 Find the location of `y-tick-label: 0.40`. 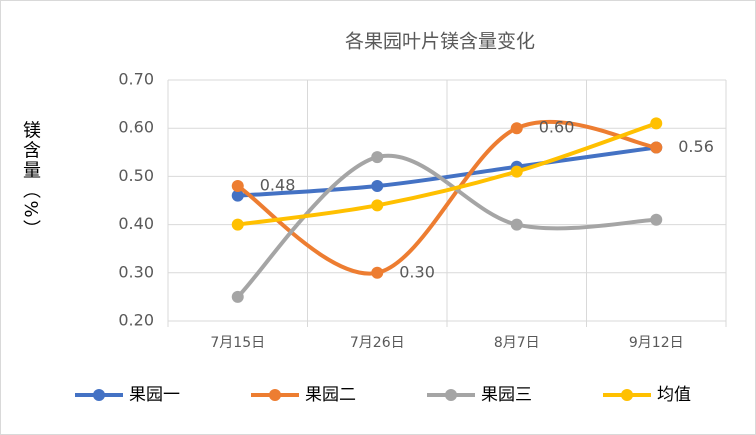

y-tick-label: 0.40 is located at coordinates (136, 223).